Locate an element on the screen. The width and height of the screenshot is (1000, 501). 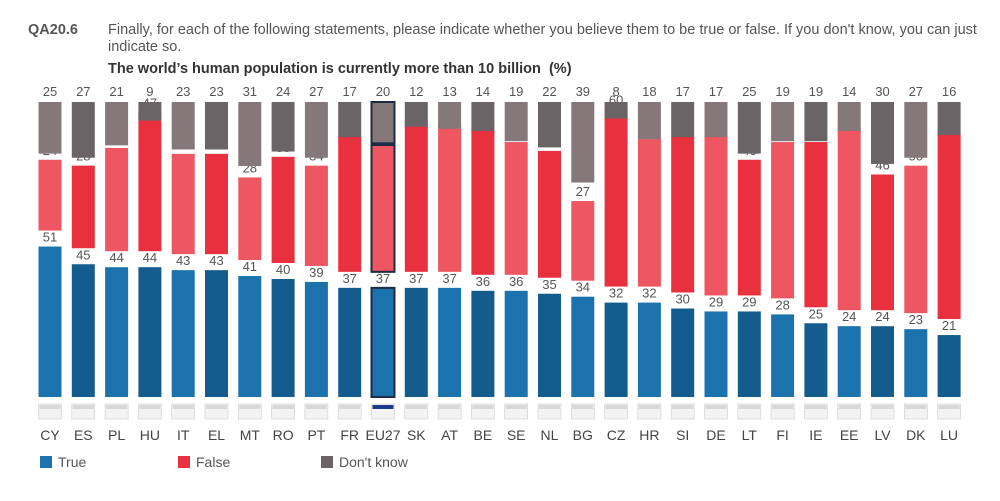
bar-dont-know-lu is located at coordinates (949, 119).